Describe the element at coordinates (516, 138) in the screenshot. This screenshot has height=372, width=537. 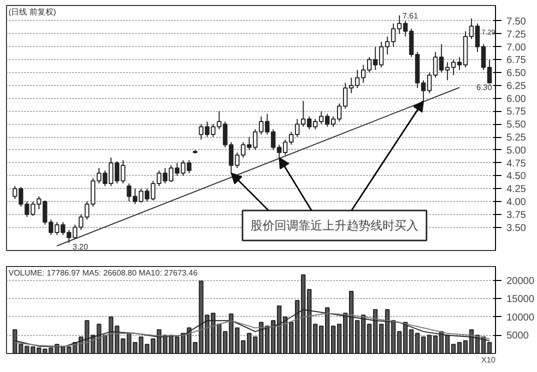
I see `y-tick-label: 5.25` at that location.